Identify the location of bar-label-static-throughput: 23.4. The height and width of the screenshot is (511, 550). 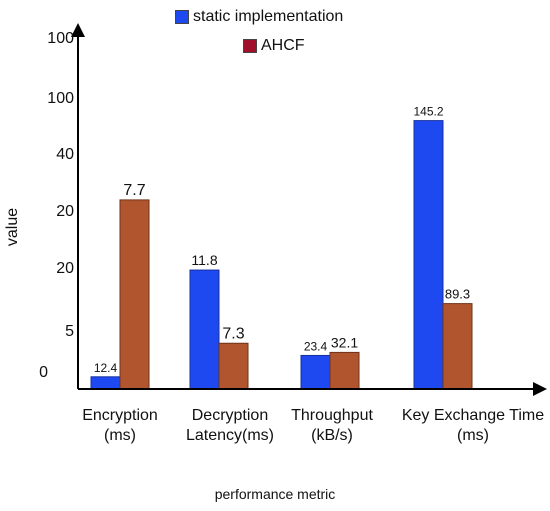
(316, 346).